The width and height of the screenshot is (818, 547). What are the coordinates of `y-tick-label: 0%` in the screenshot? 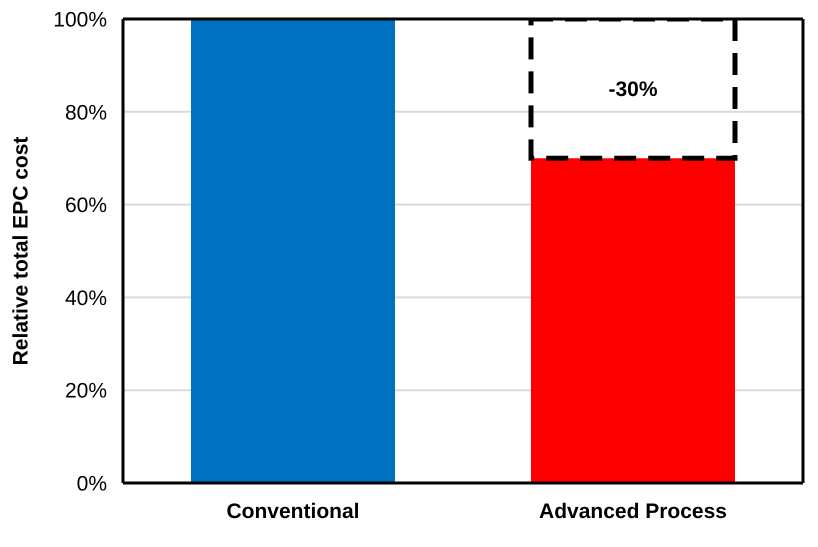 It's located at (91, 484).